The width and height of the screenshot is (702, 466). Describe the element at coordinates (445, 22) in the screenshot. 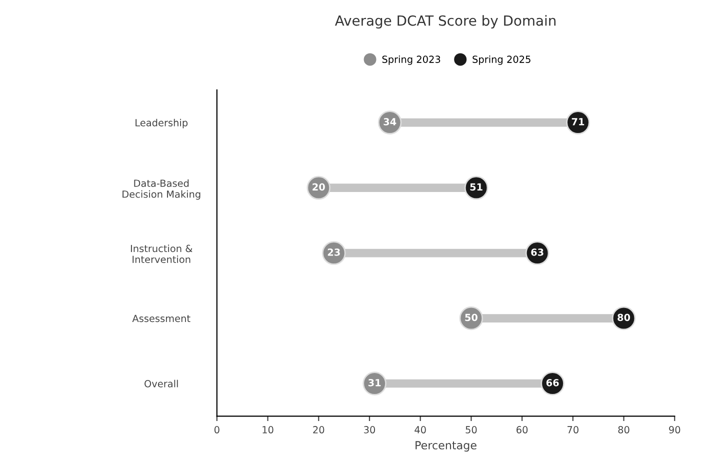

I see `chart-title: Average DCAT Score by Domain` at that location.